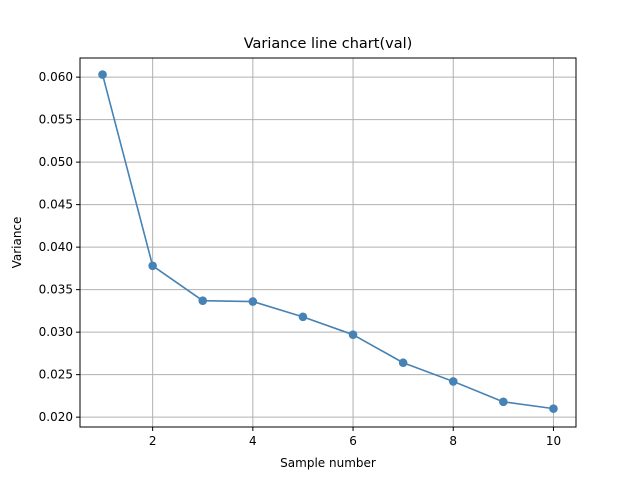  What do you see at coordinates (153, 441) in the screenshot?
I see `x-tick-label: 2` at bounding box center [153, 441].